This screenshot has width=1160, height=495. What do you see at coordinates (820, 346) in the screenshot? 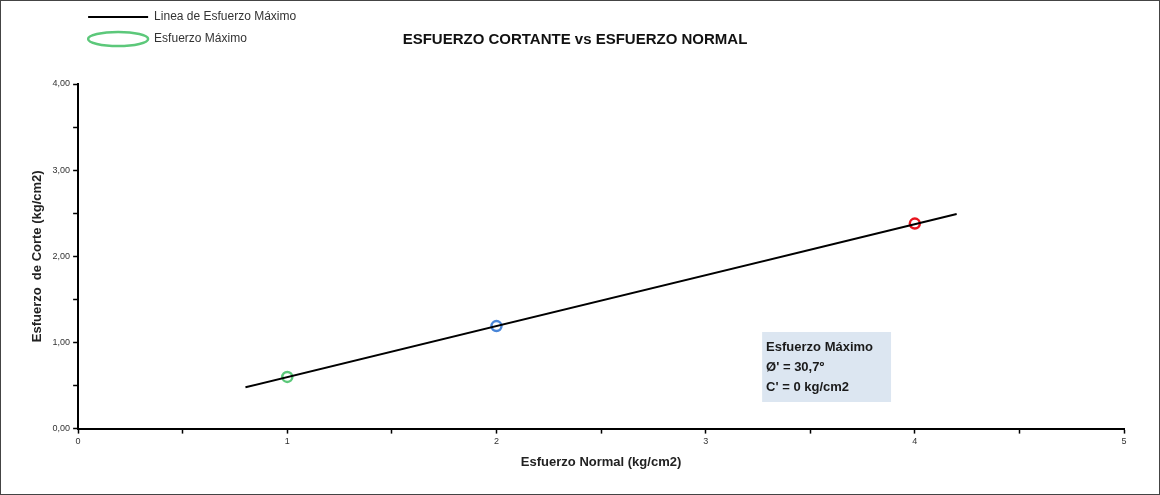
I see `annotation: Esfuerzo Máximo` at bounding box center [820, 346].